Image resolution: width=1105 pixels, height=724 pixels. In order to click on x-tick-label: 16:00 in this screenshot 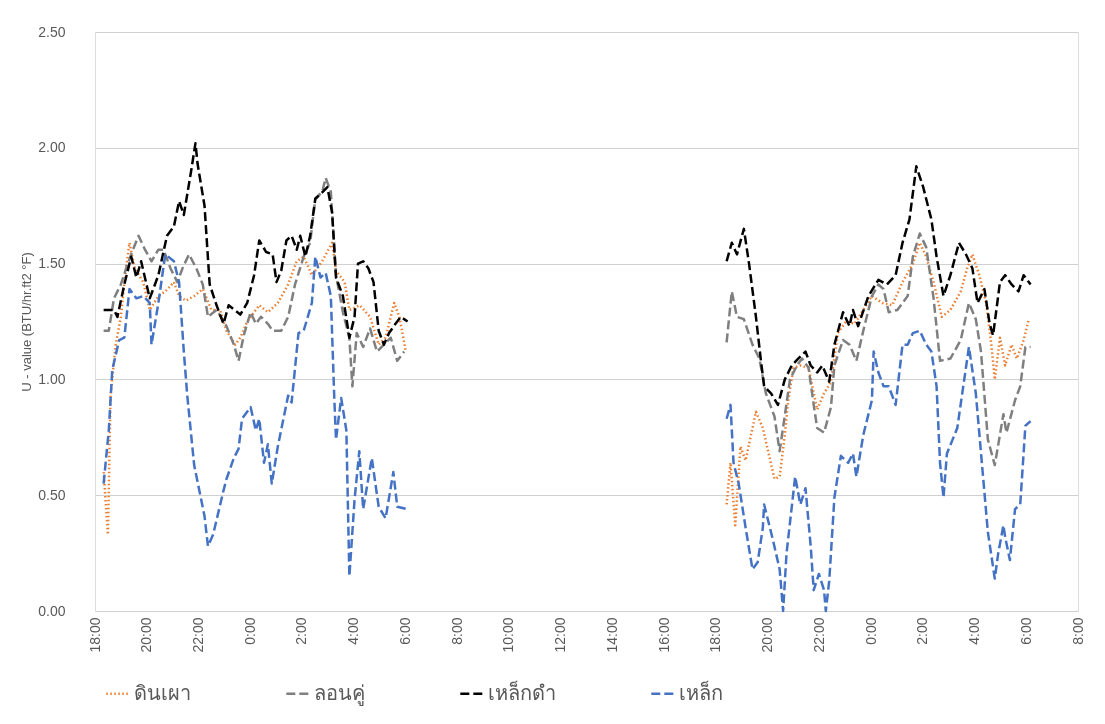, I will do `click(663, 635)`.